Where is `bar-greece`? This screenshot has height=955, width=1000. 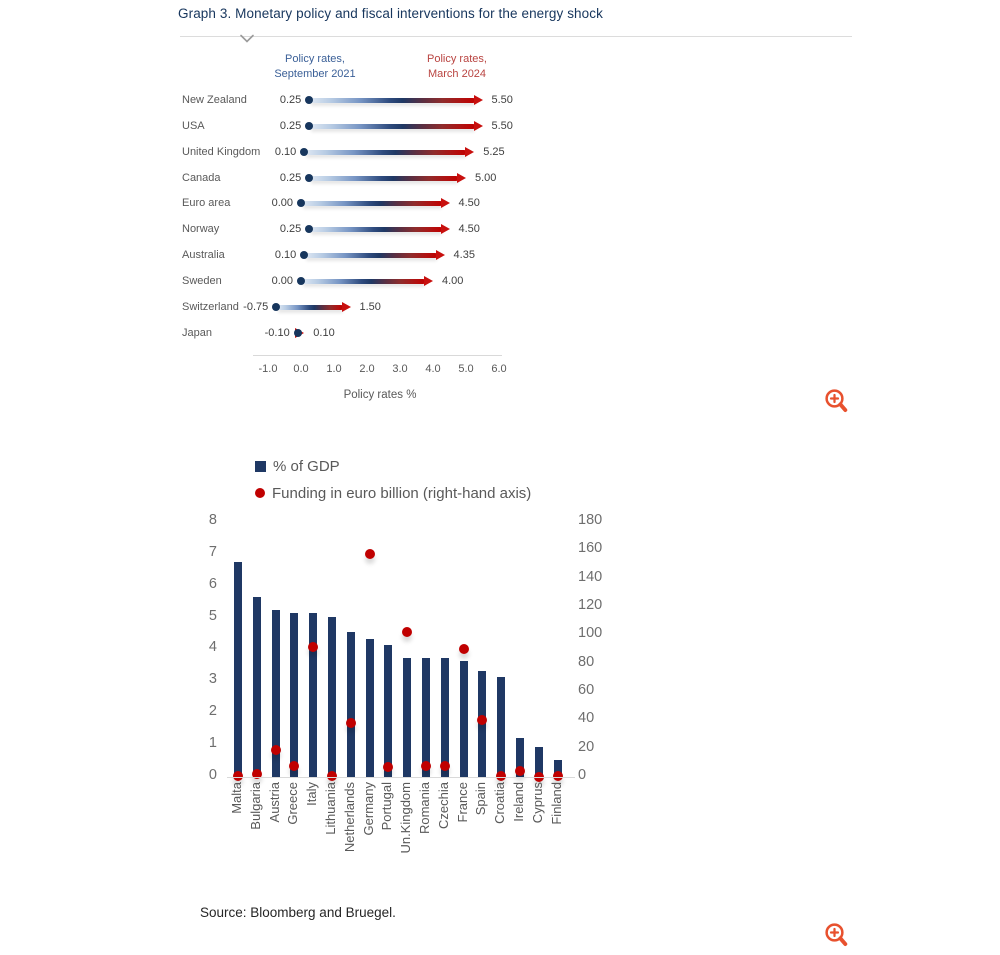 bar-greece is located at coordinates (294, 695).